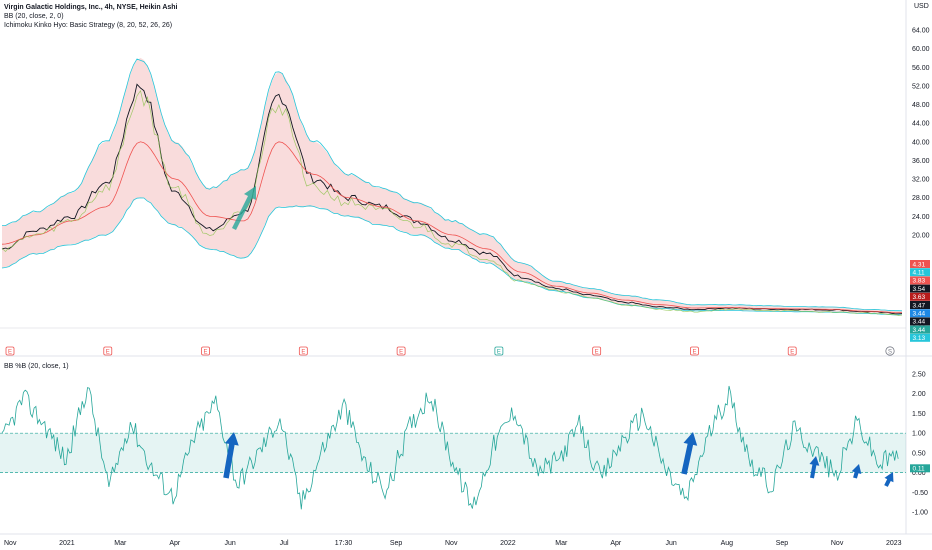 The image size is (932, 550). I want to click on price-tick-label: 48.00, so click(921, 105).